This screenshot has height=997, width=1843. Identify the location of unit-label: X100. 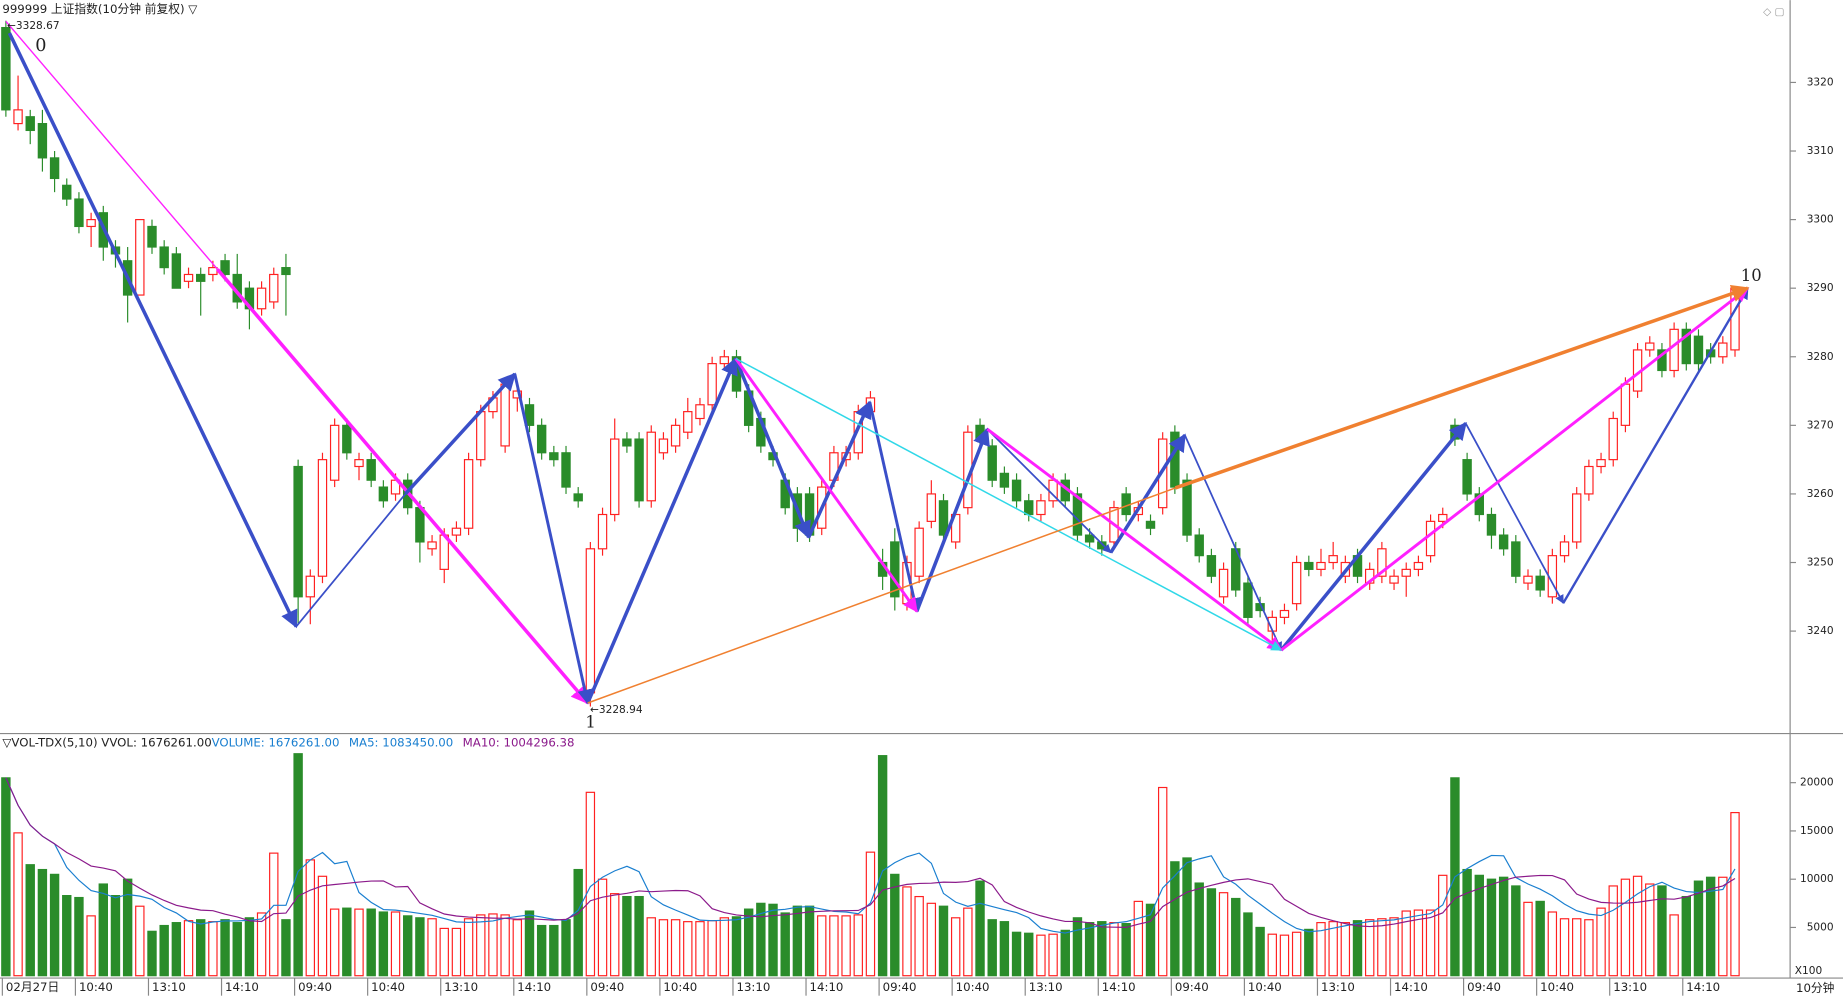
(1809, 971).